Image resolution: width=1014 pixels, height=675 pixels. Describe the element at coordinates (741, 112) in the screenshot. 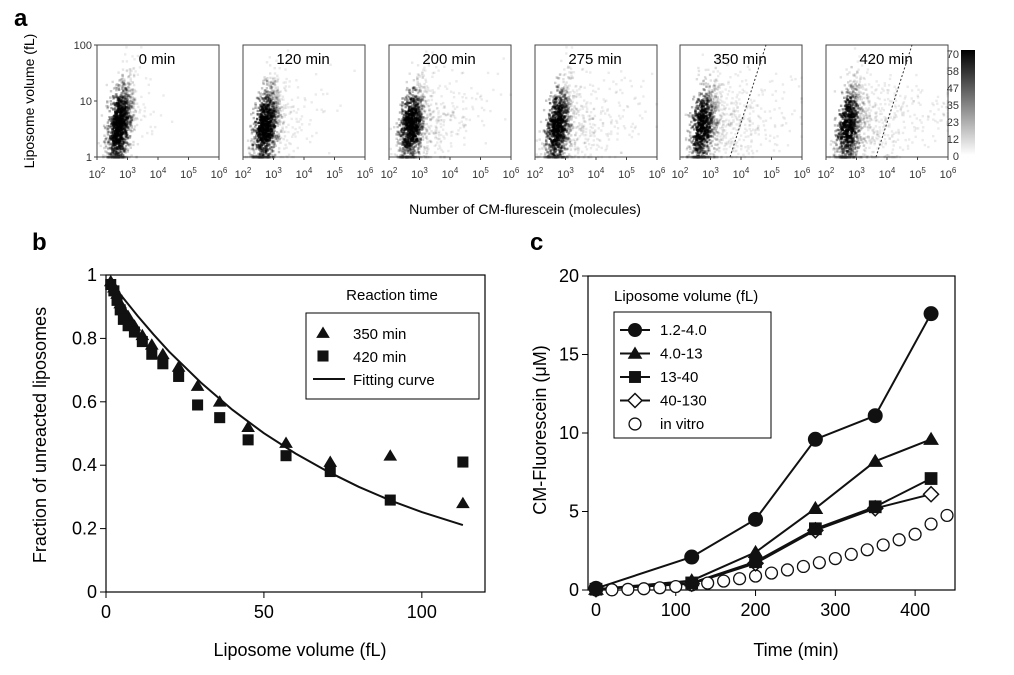

I see `heatmap-panel-4: 350 min 10² 10³ 10⁴ 10⁵ 10⁶` at that location.